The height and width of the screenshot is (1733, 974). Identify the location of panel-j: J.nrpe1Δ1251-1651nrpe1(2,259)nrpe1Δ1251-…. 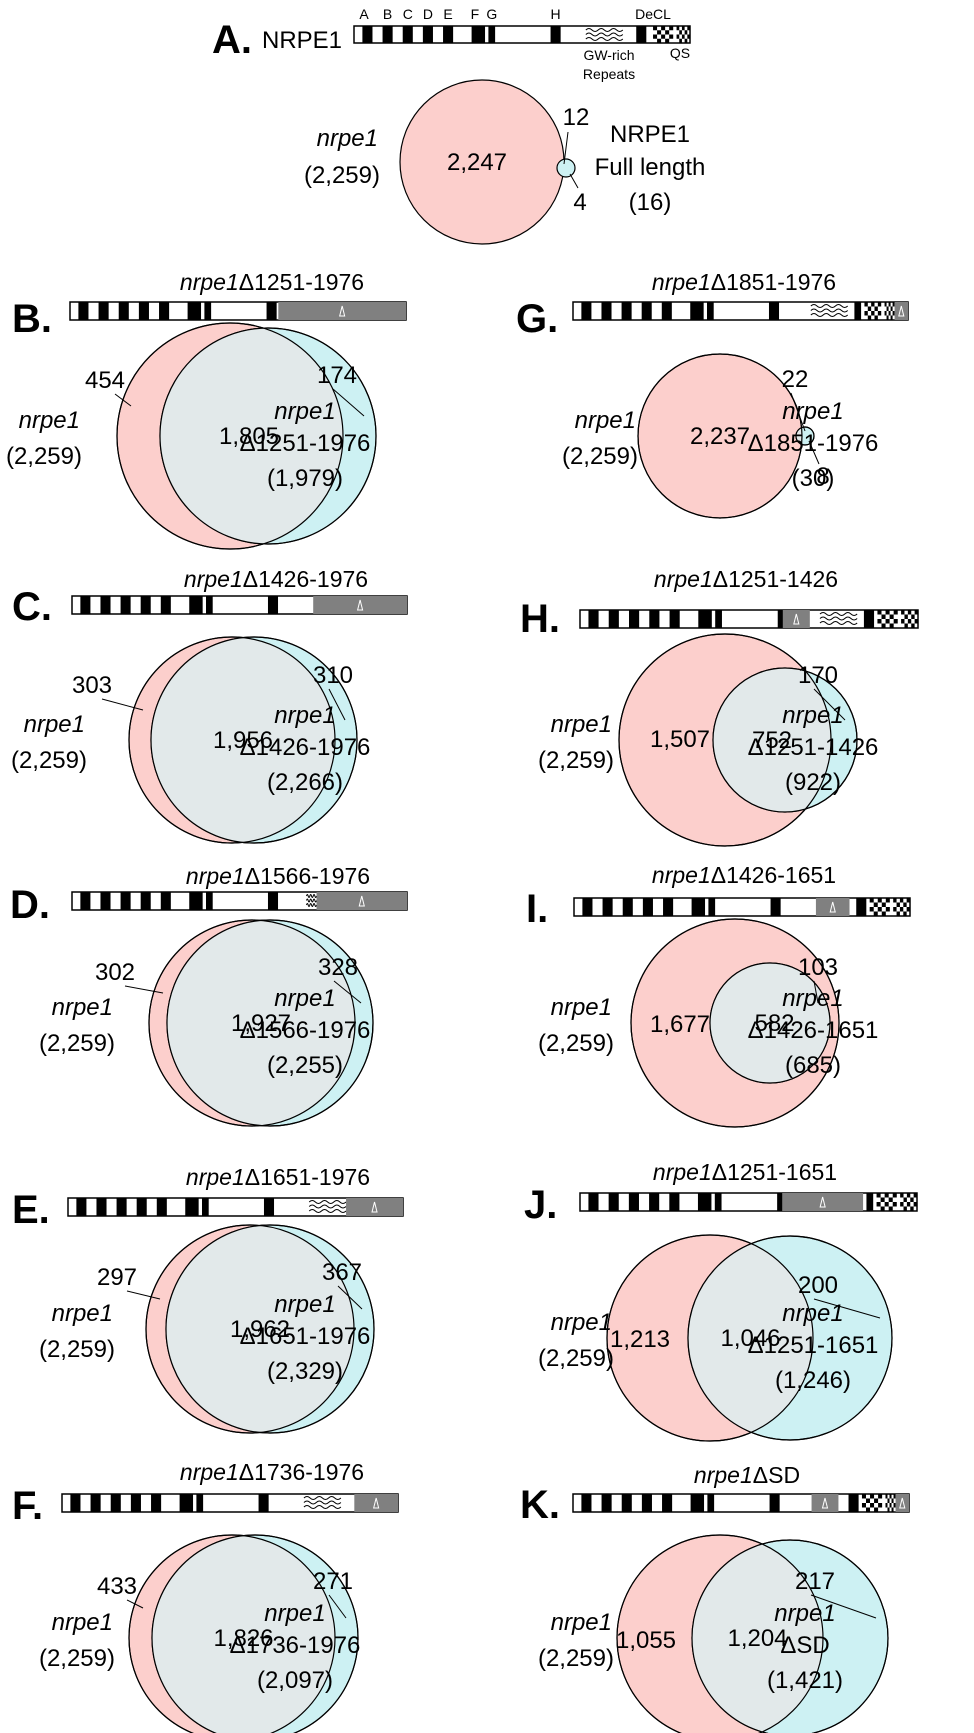
(721, 1300).